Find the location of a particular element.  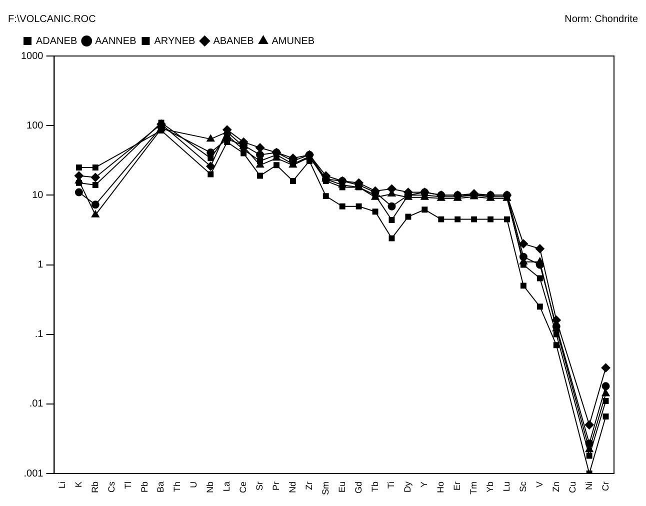

x-tick-label: Nd is located at coordinates (292, 488).